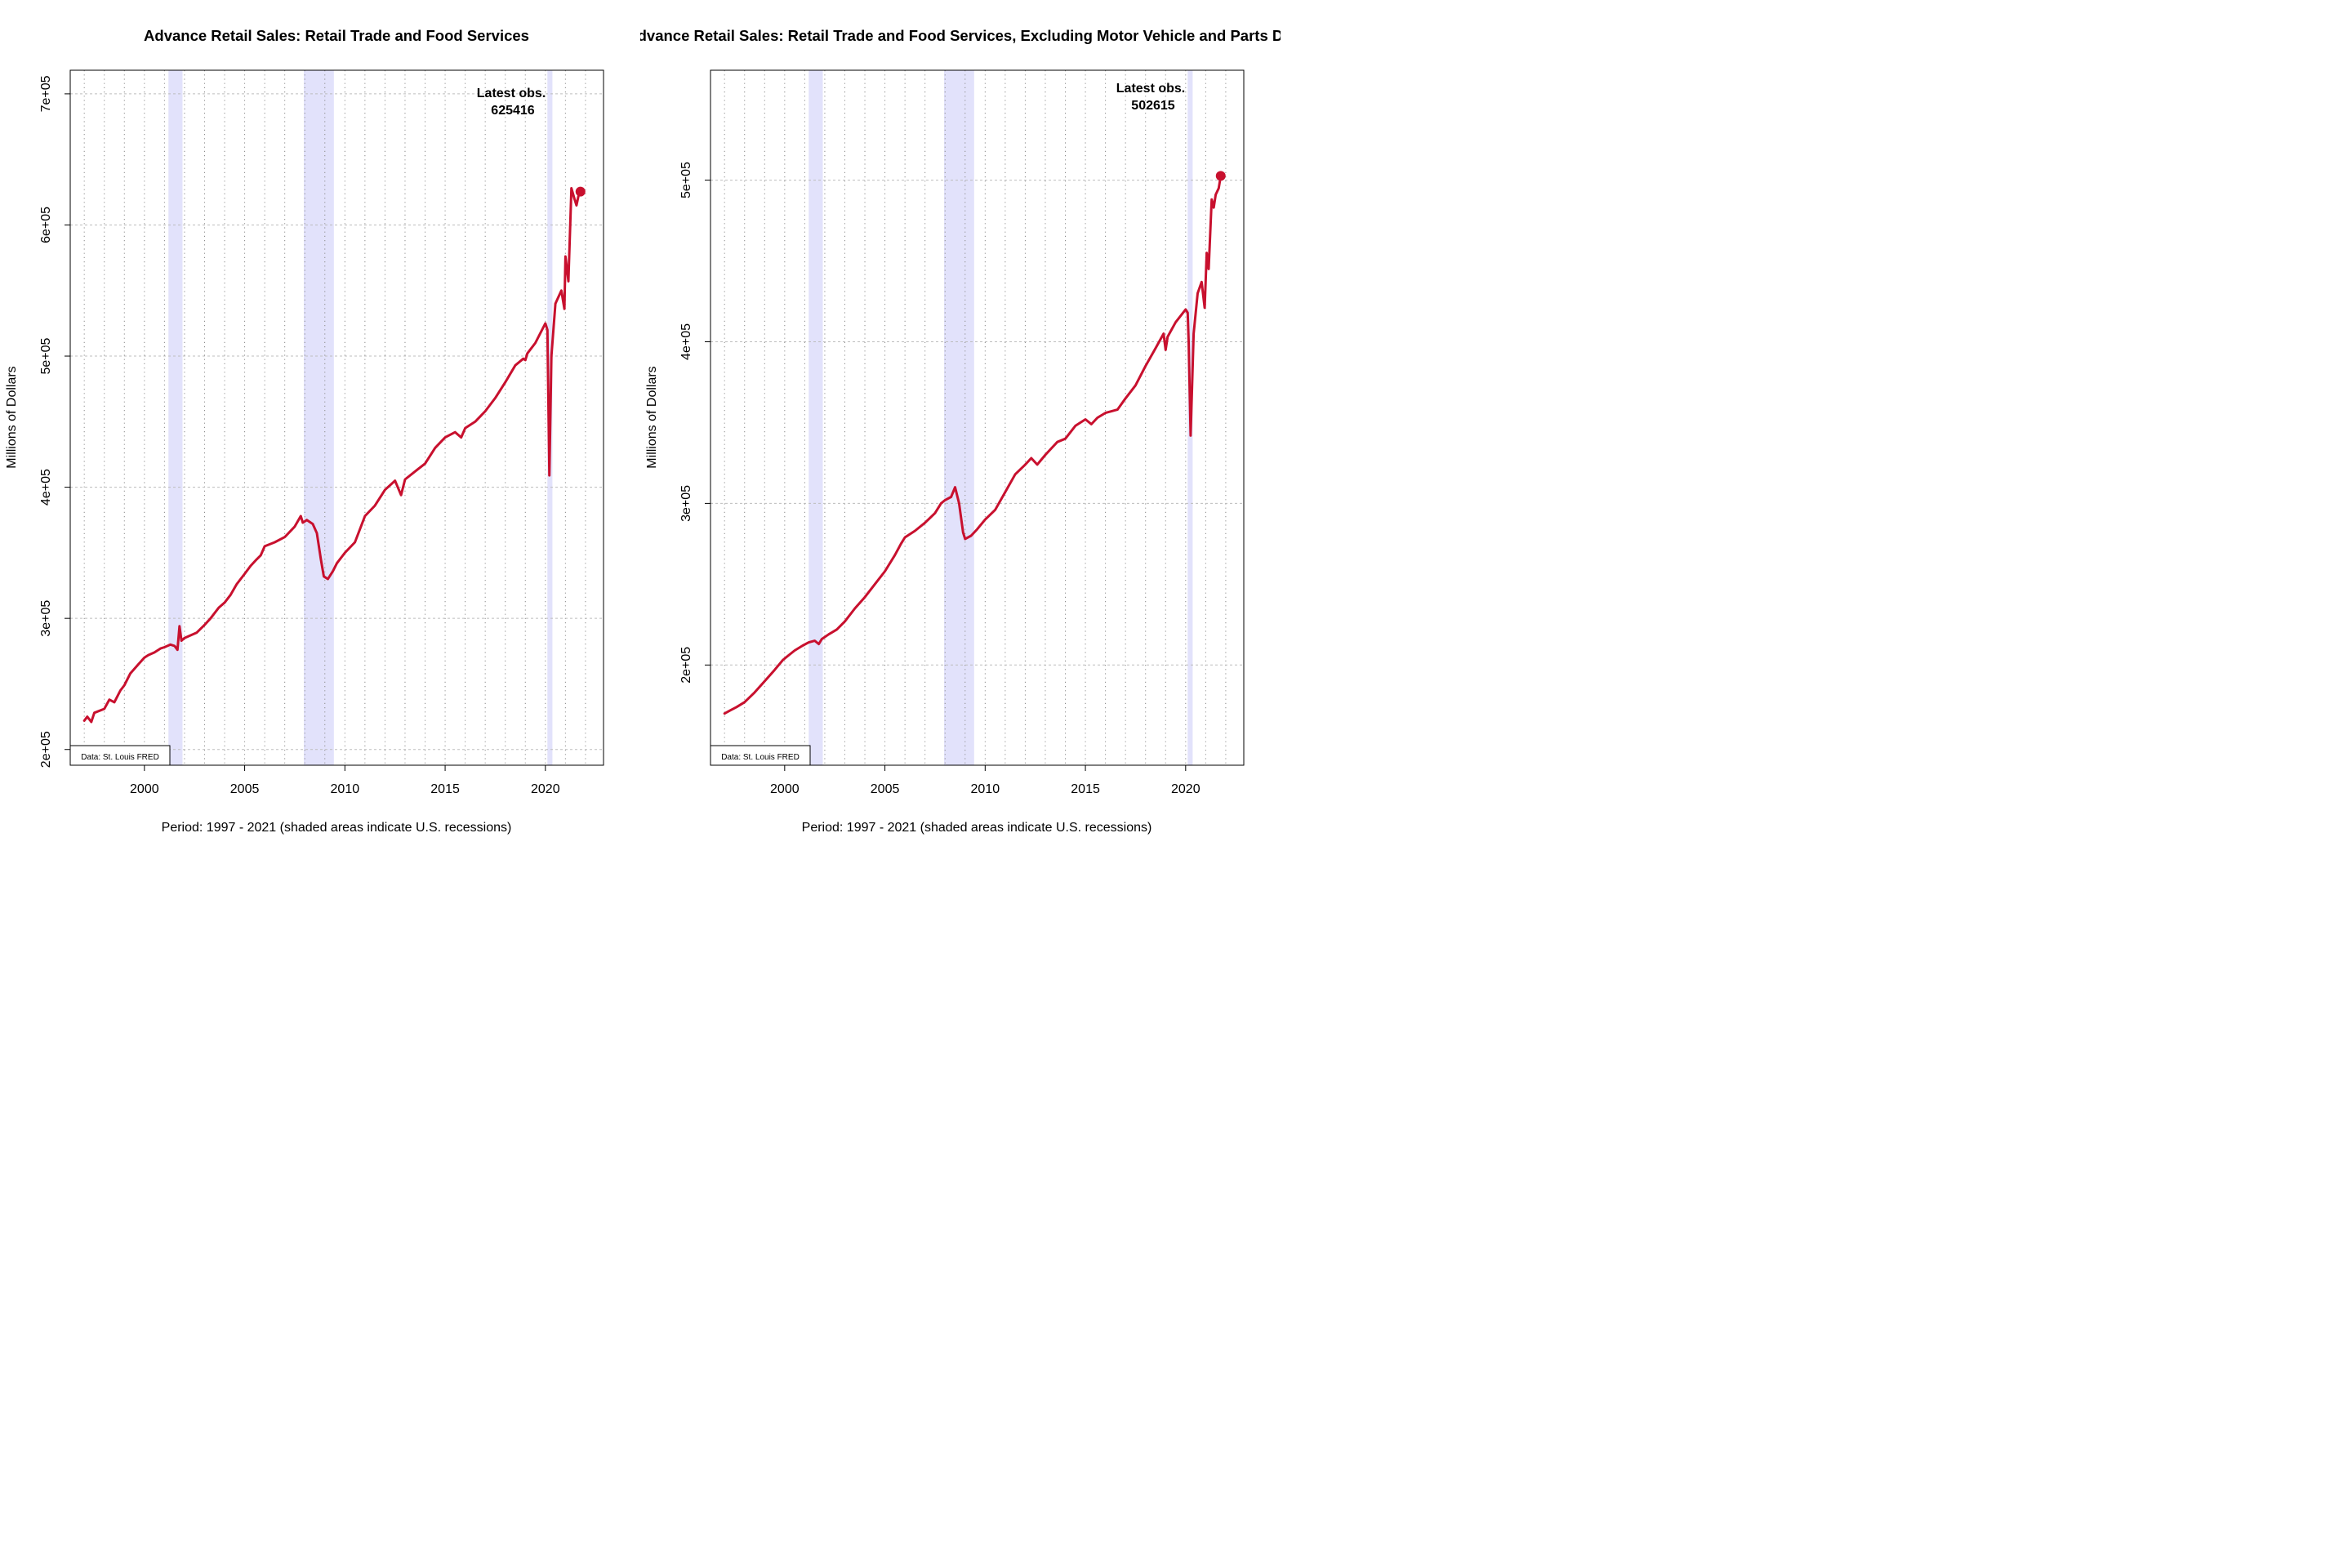  What do you see at coordinates (46, 93) in the screenshot?
I see `y-tick-label: 7e+05` at bounding box center [46, 93].